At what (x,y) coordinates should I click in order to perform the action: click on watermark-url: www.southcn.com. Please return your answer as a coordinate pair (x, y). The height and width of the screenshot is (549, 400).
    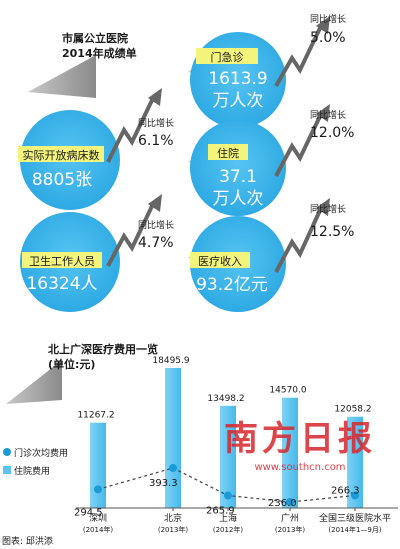
    Looking at the image, I should click on (299, 467).